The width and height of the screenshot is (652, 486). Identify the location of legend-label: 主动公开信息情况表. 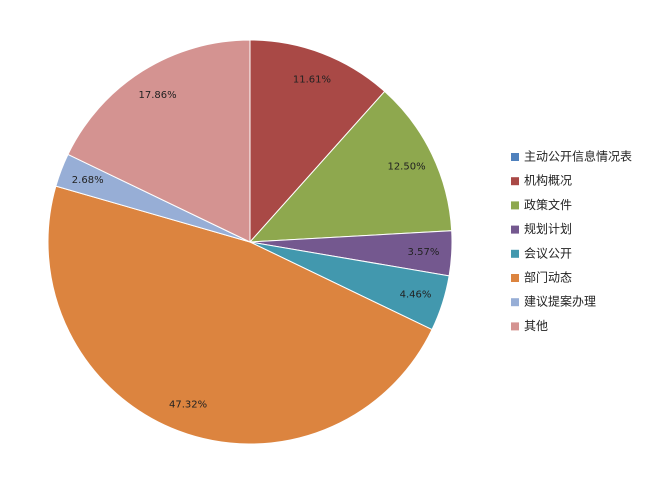
(578, 156).